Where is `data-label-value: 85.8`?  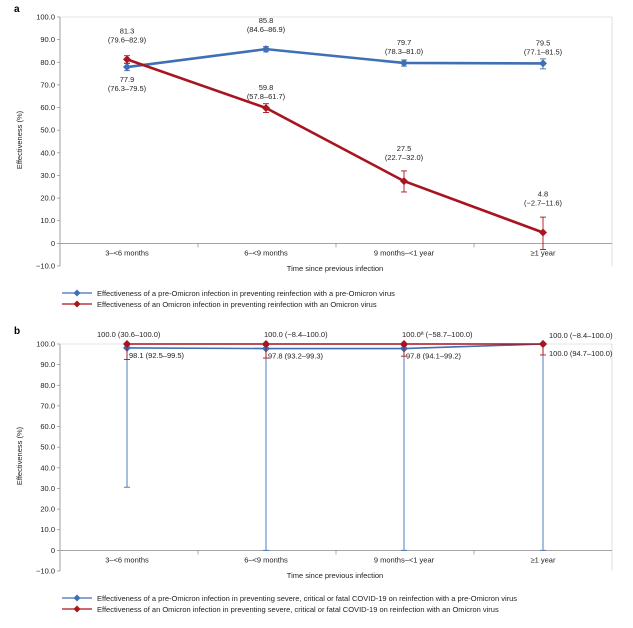
data-label-value: 85.8 is located at coordinates (266, 20).